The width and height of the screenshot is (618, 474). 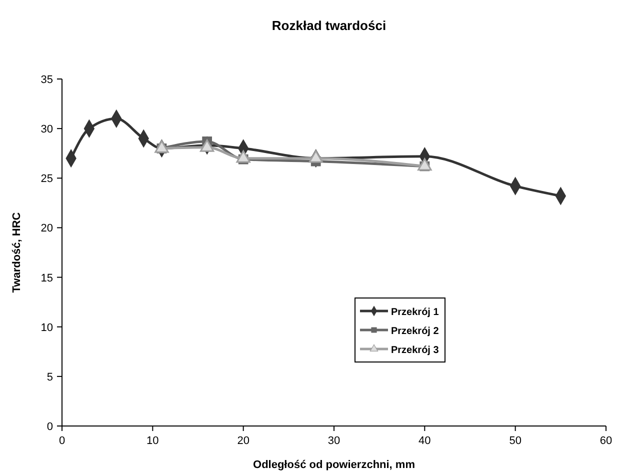 What do you see at coordinates (46, 328) in the screenshot?
I see `y-tick-label: 10` at bounding box center [46, 328].